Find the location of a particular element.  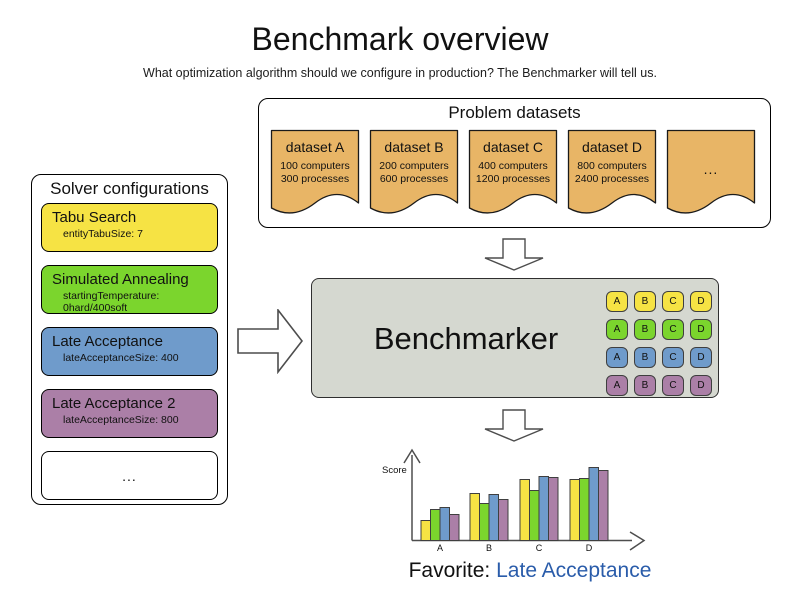

dataset-card: dataset B 200 computers 600 processes is located at coordinates (414, 172).